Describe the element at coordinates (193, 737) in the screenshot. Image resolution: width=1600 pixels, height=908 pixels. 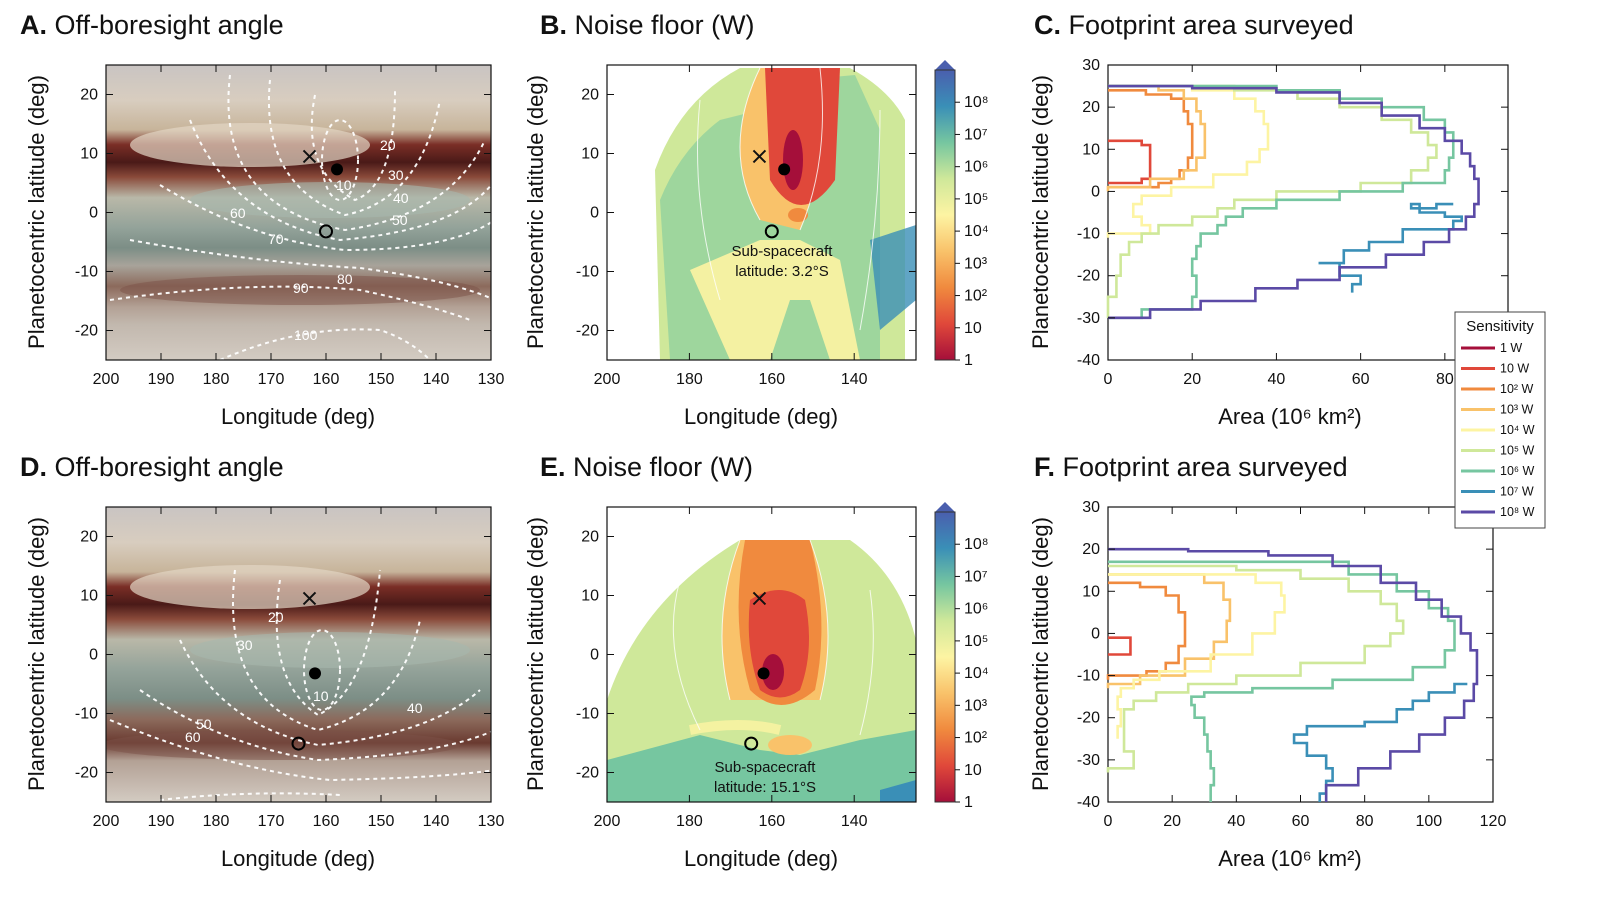
I see `svg-text: 60` at that location.